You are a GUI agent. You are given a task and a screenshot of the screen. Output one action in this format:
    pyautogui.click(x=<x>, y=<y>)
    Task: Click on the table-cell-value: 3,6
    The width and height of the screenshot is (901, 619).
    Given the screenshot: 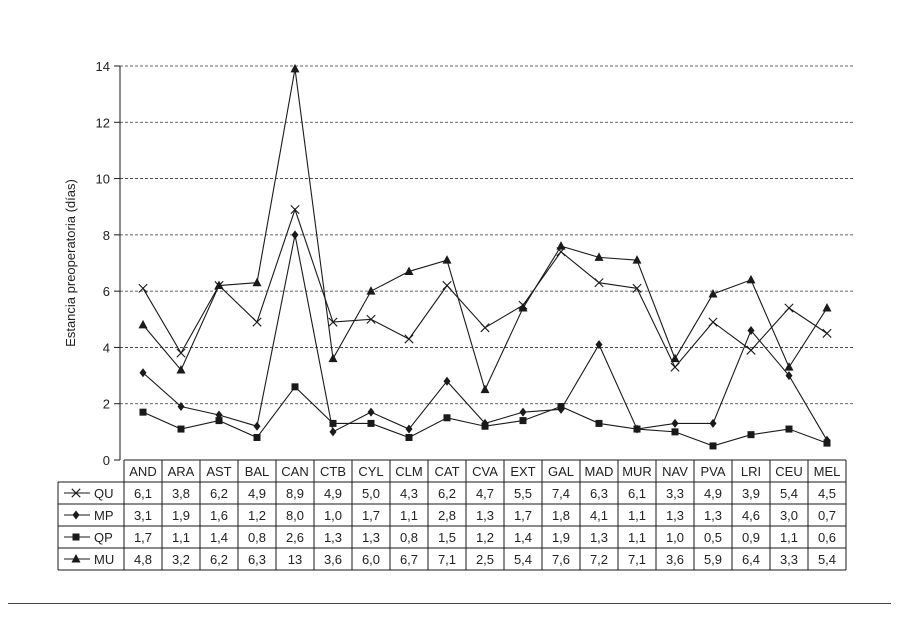 What is the action you would take?
    pyautogui.click(x=333, y=559)
    